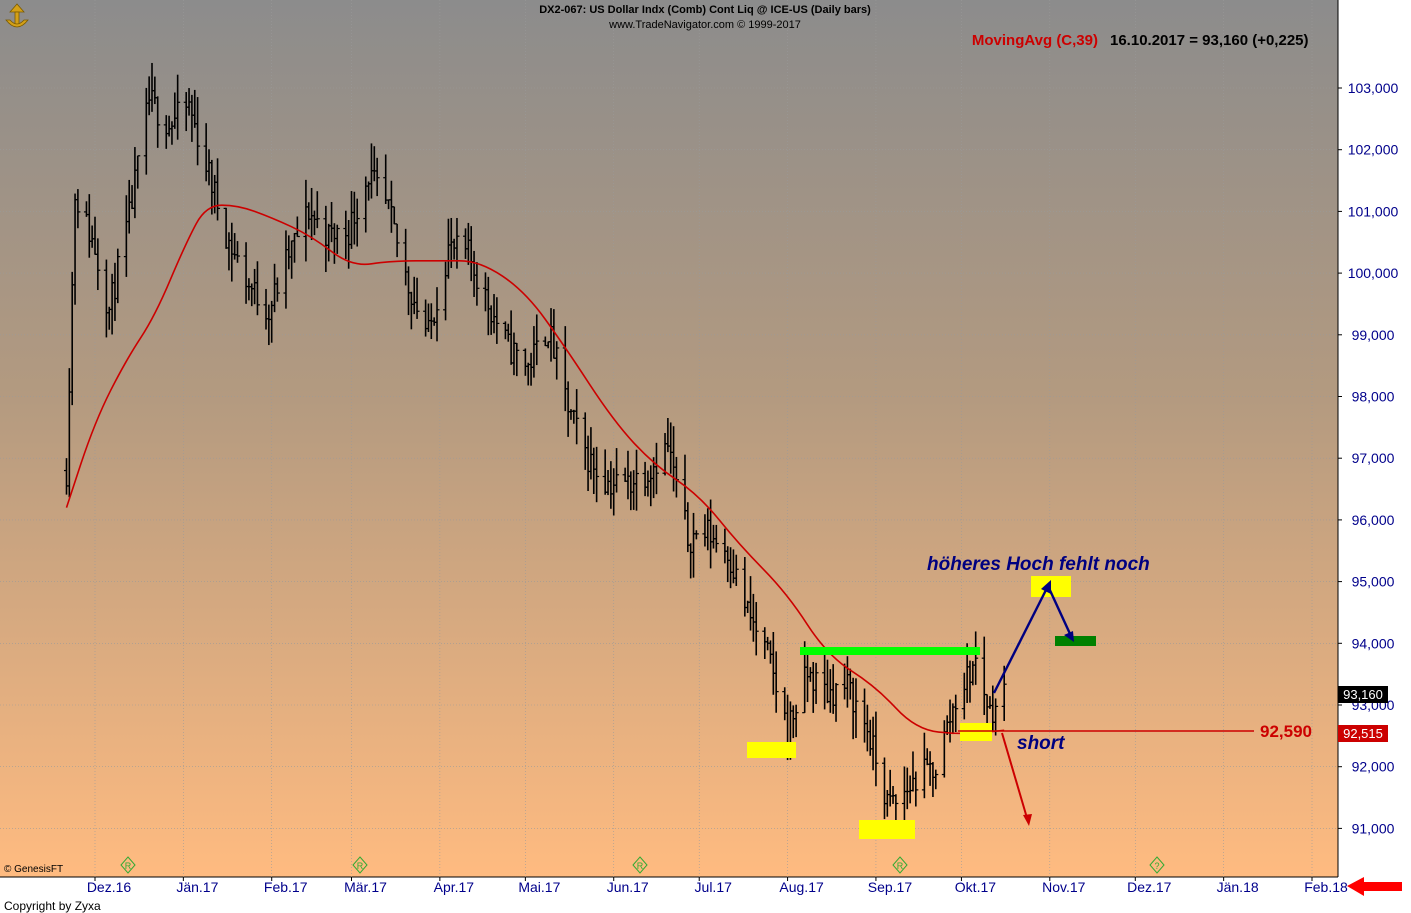 Image resolution: width=1411 pixels, height=913 pixels. What do you see at coordinates (714, 887) in the screenshot?
I see `x-tick-label: Jul.17` at bounding box center [714, 887].